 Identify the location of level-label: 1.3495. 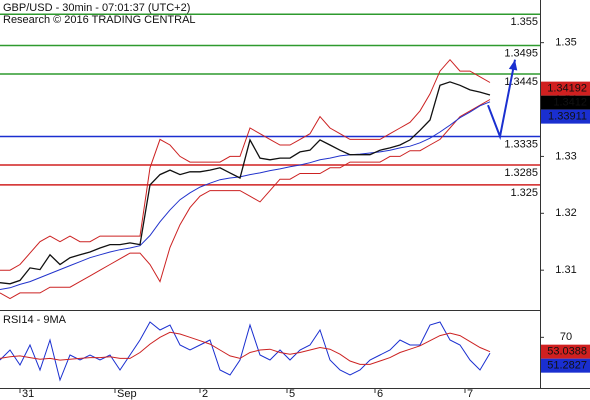
(521, 53).